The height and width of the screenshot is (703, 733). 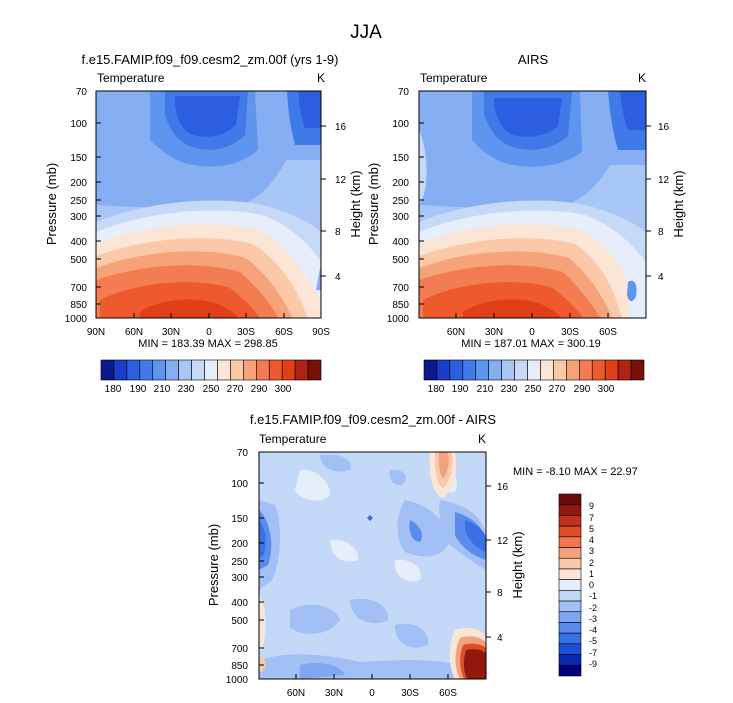 What do you see at coordinates (134, 332) in the screenshot?
I see `tick-label: 60N` at bounding box center [134, 332].